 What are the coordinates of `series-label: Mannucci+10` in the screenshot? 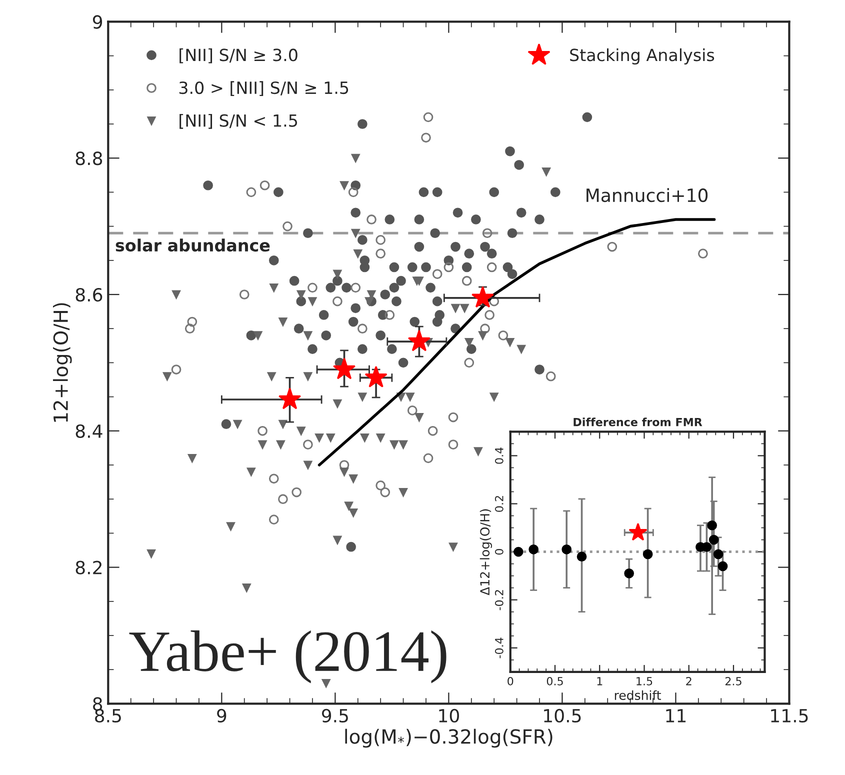 It's located at (647, 195).